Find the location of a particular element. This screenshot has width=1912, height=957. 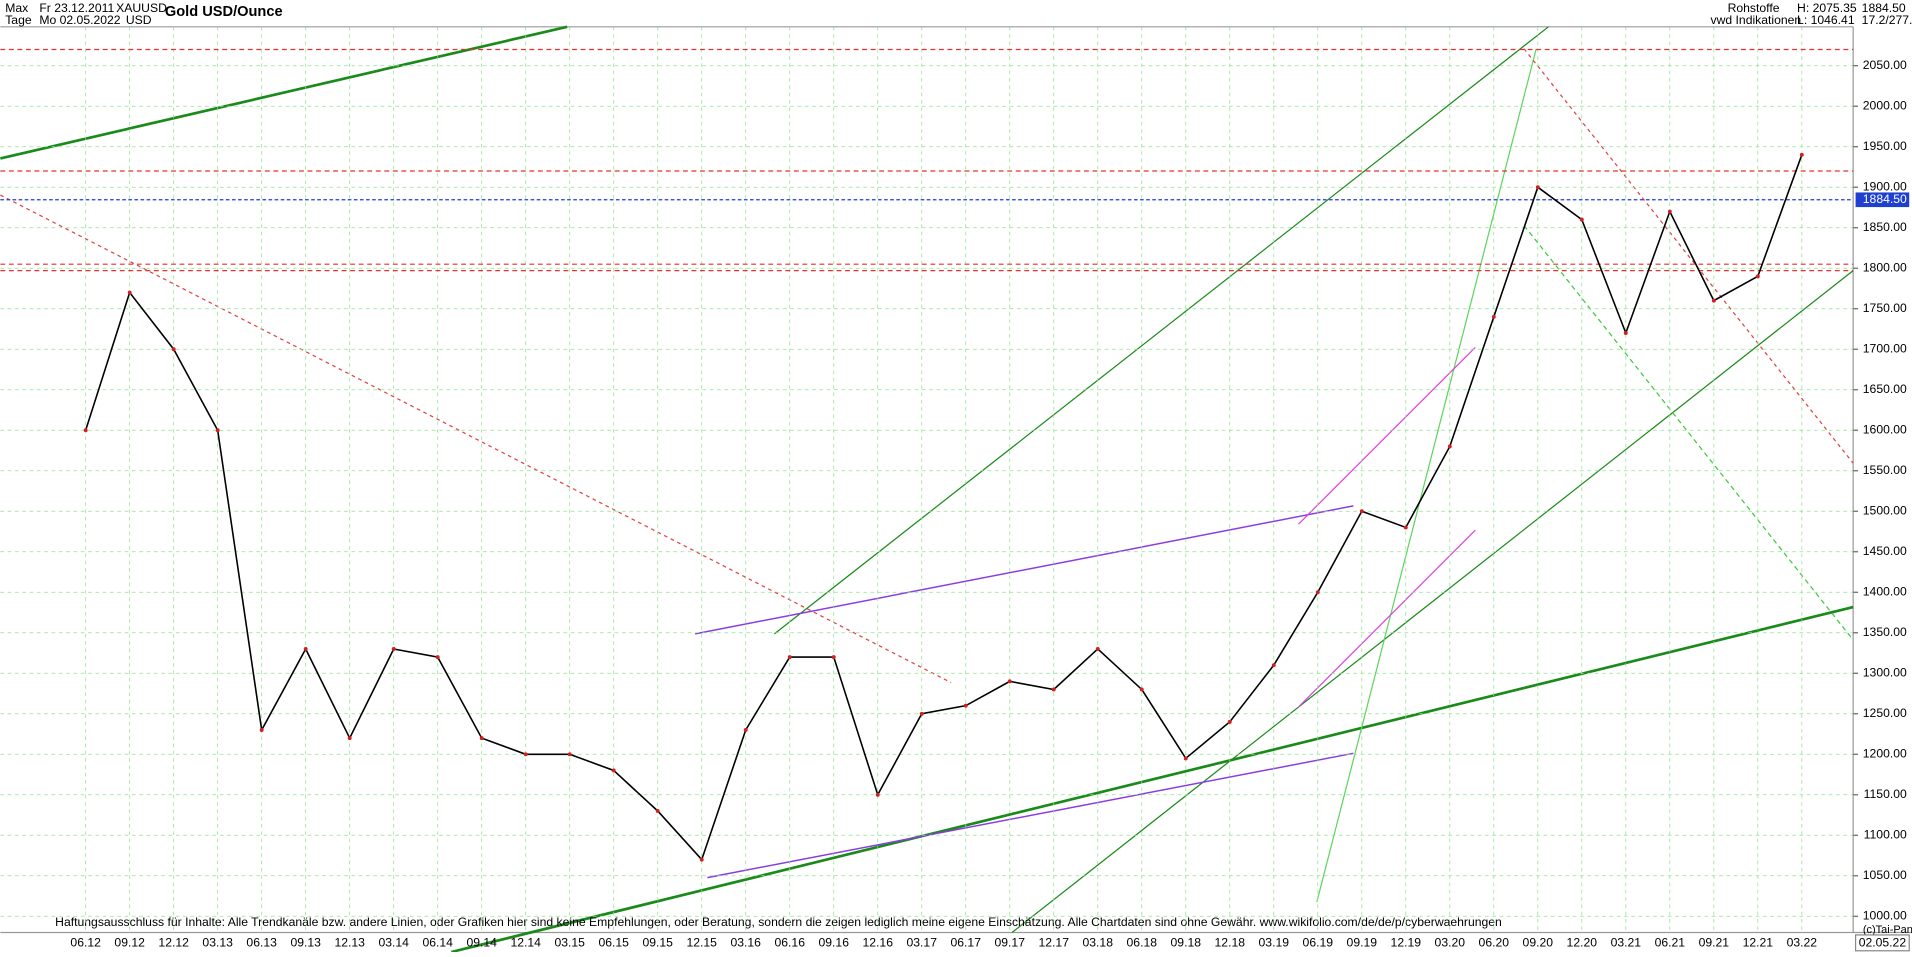

x-tick-label: 06.12 is located at coordinates (85, 943).